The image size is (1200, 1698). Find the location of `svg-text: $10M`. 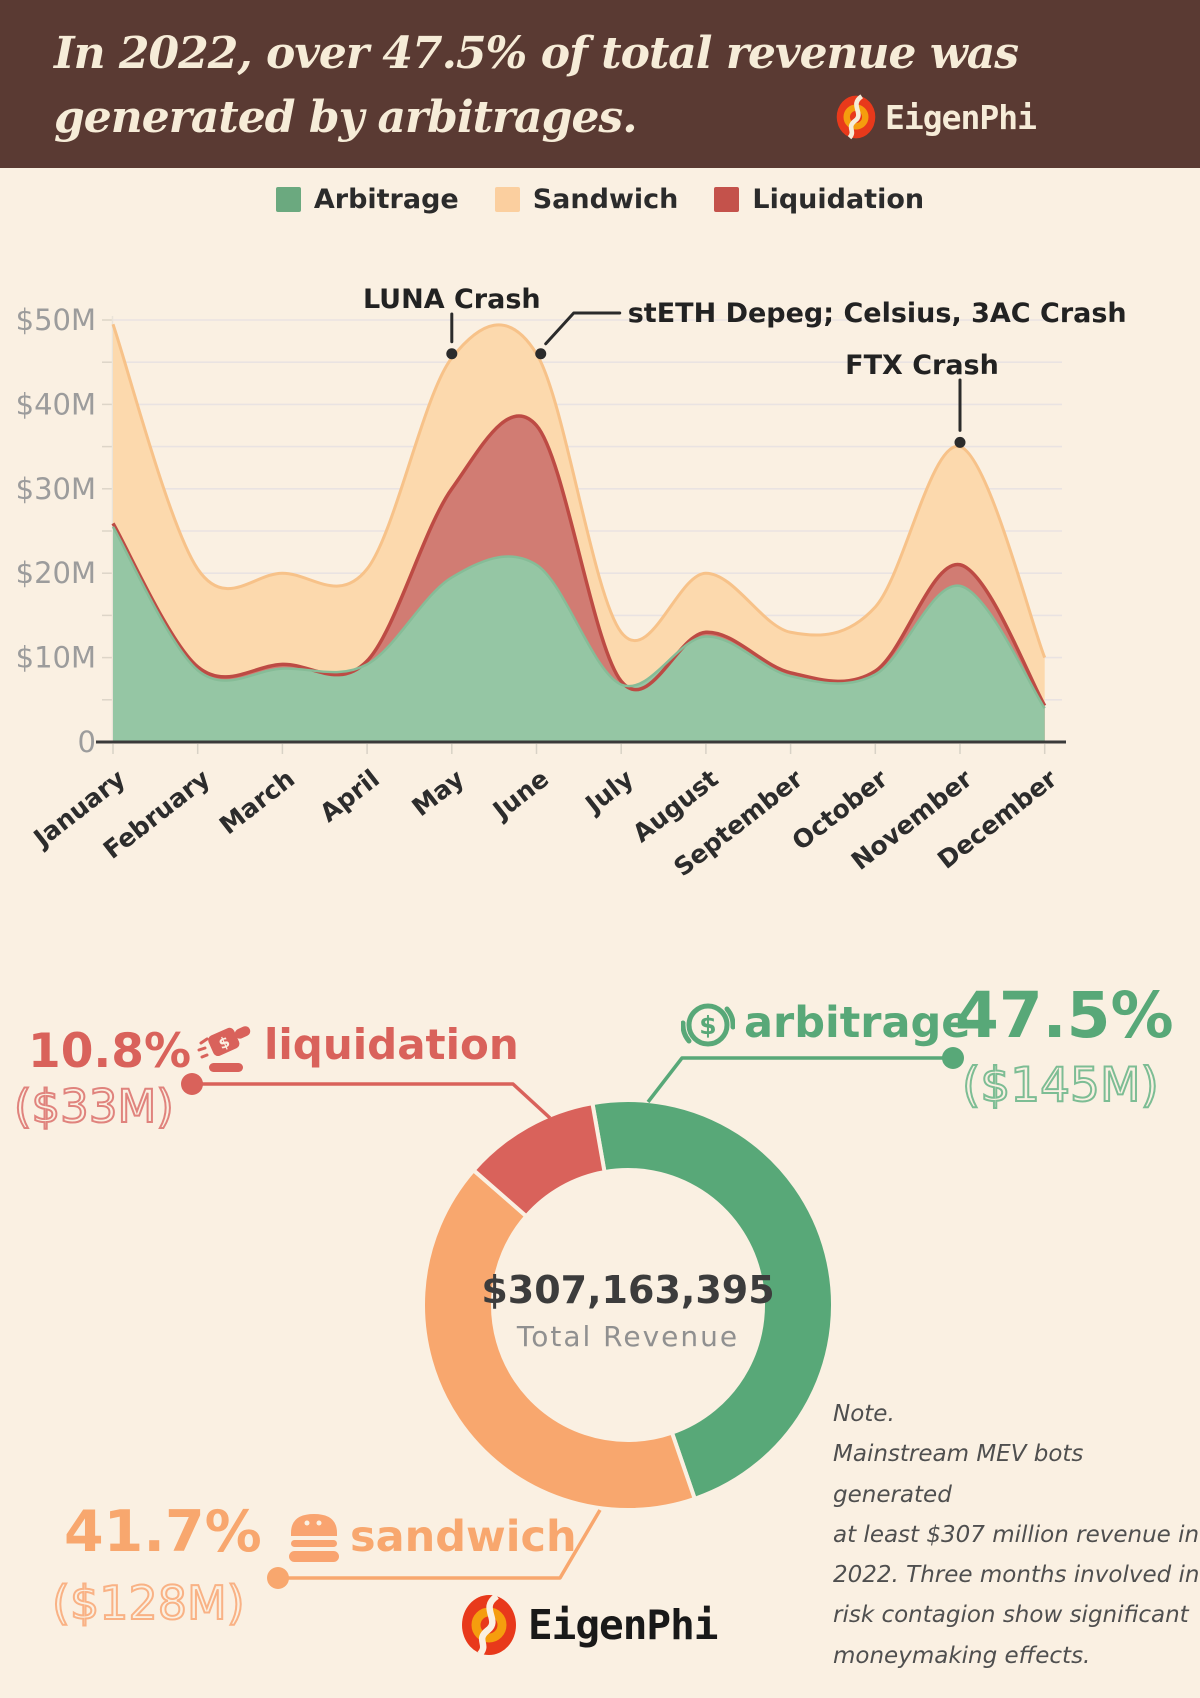

svg-text: $10M is located at coordinates (56, 658).